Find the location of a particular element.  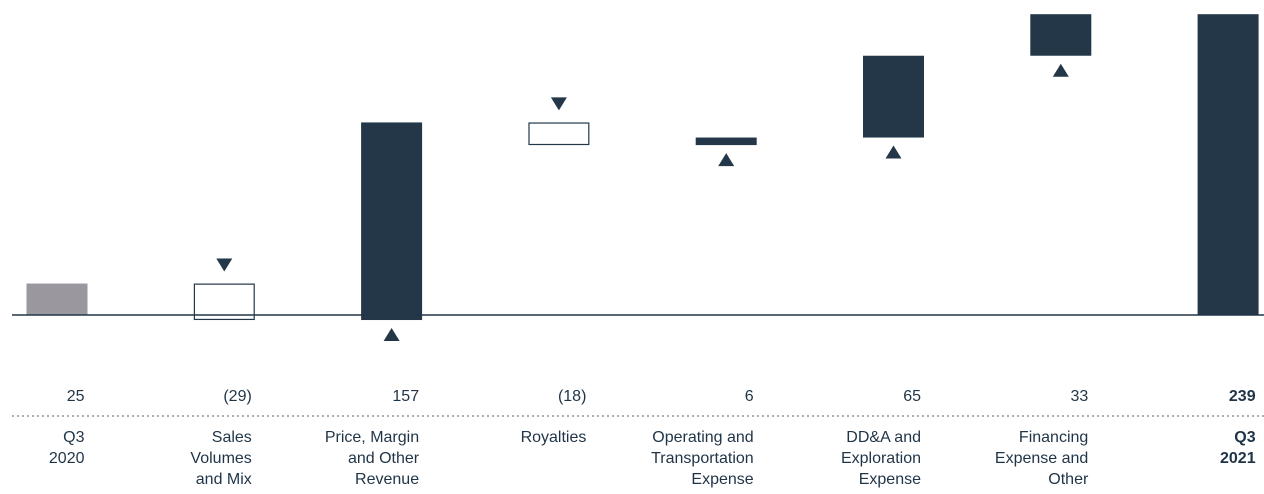

category-label-line: Royalties is located at coordinates (554, 437).